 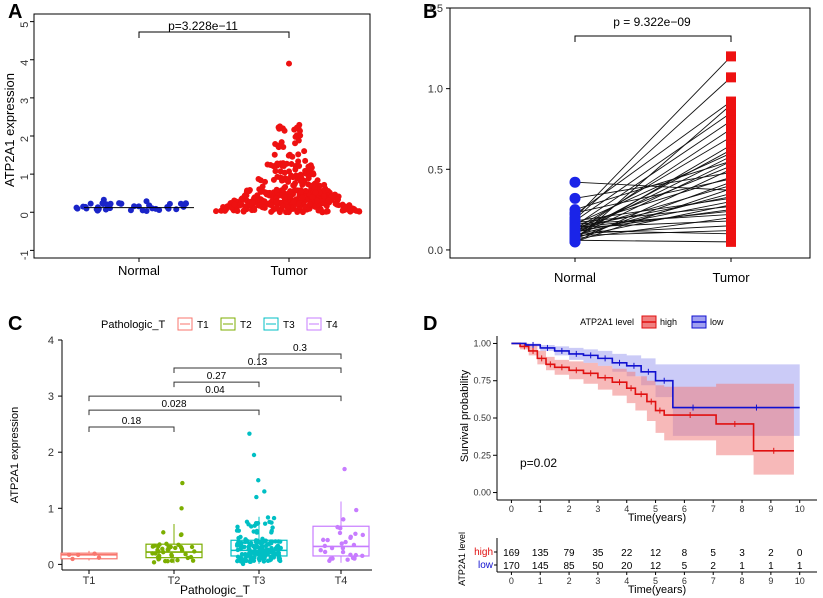 I want to click on risk-table-xtick-label: 3, so click(x=597, y=581).